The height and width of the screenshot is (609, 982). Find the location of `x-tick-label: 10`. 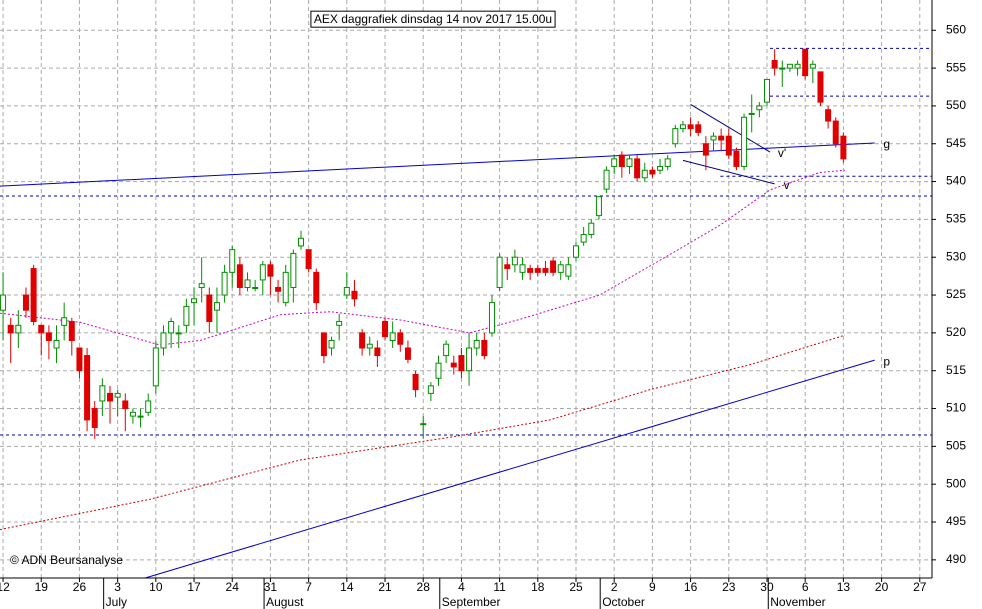

x-tick-label: 10 is located at coordinates (156, 587).